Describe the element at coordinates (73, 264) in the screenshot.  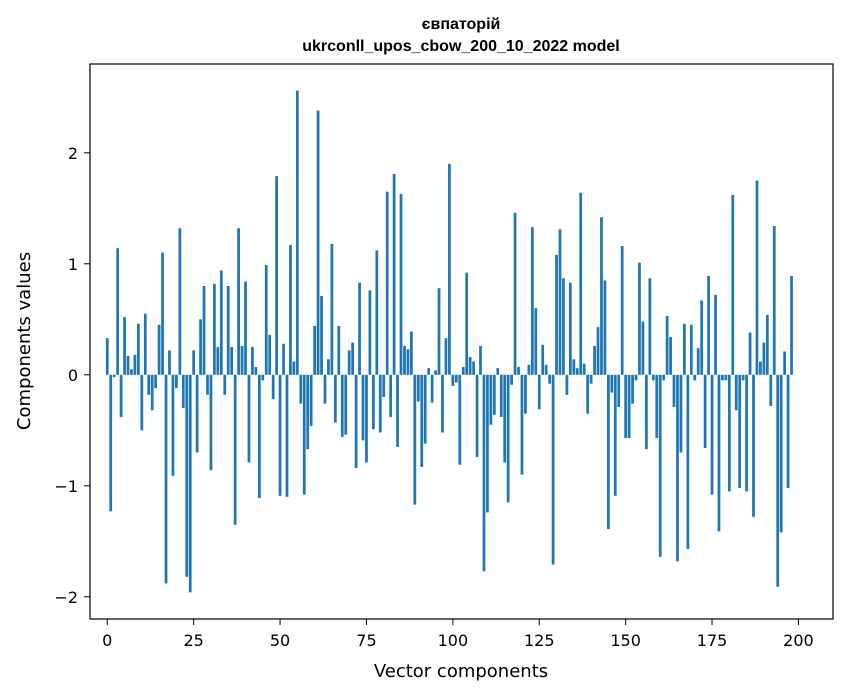
I see `y-tick-label: 1` at that location.